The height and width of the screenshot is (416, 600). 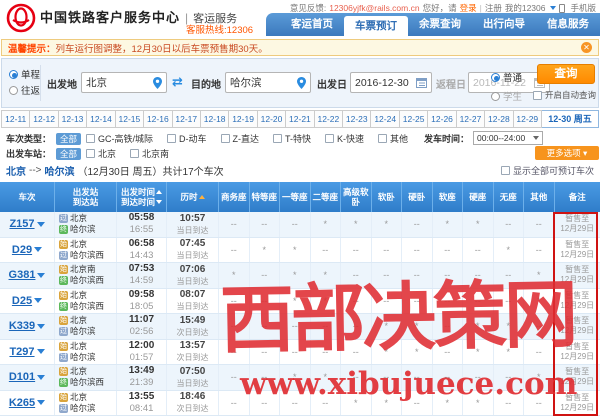 What do you see at coordinates (506, 78) in the screenshot?
I see `passenger-normal-radio: 普通` at bounding box center [506, 78].